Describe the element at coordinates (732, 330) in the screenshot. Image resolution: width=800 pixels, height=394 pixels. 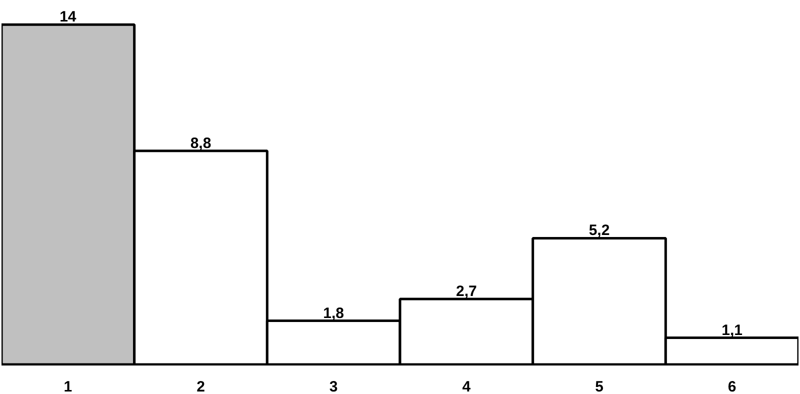
I see `data-label: 1,1` at that location.